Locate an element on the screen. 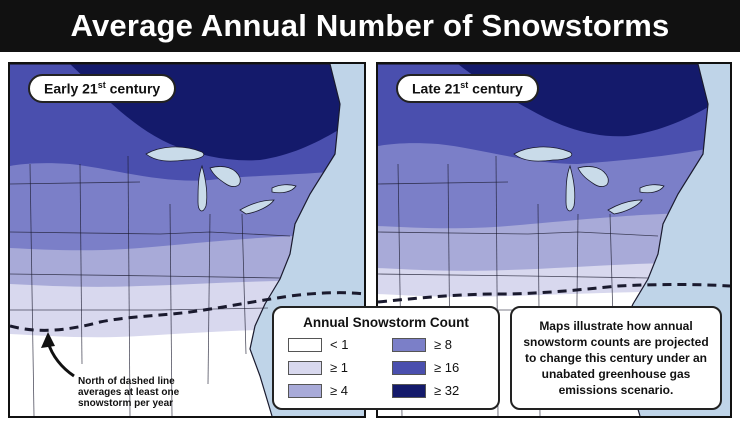  panel-label-late: Late 21st century is located at coordinates (467, 88).